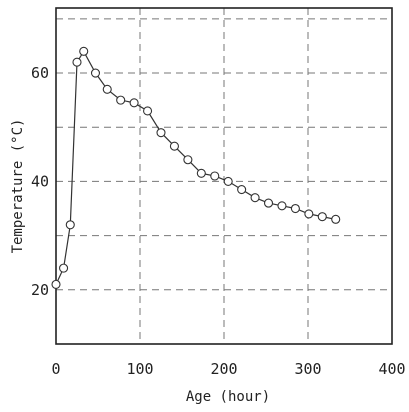  I want to click on x-tick-label: 200, so click(223, 369).